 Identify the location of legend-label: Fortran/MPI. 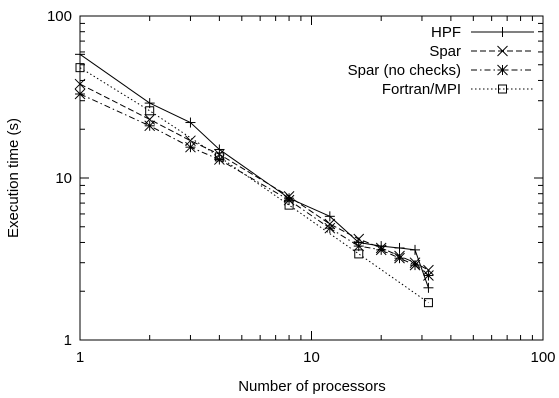
(421, 89).